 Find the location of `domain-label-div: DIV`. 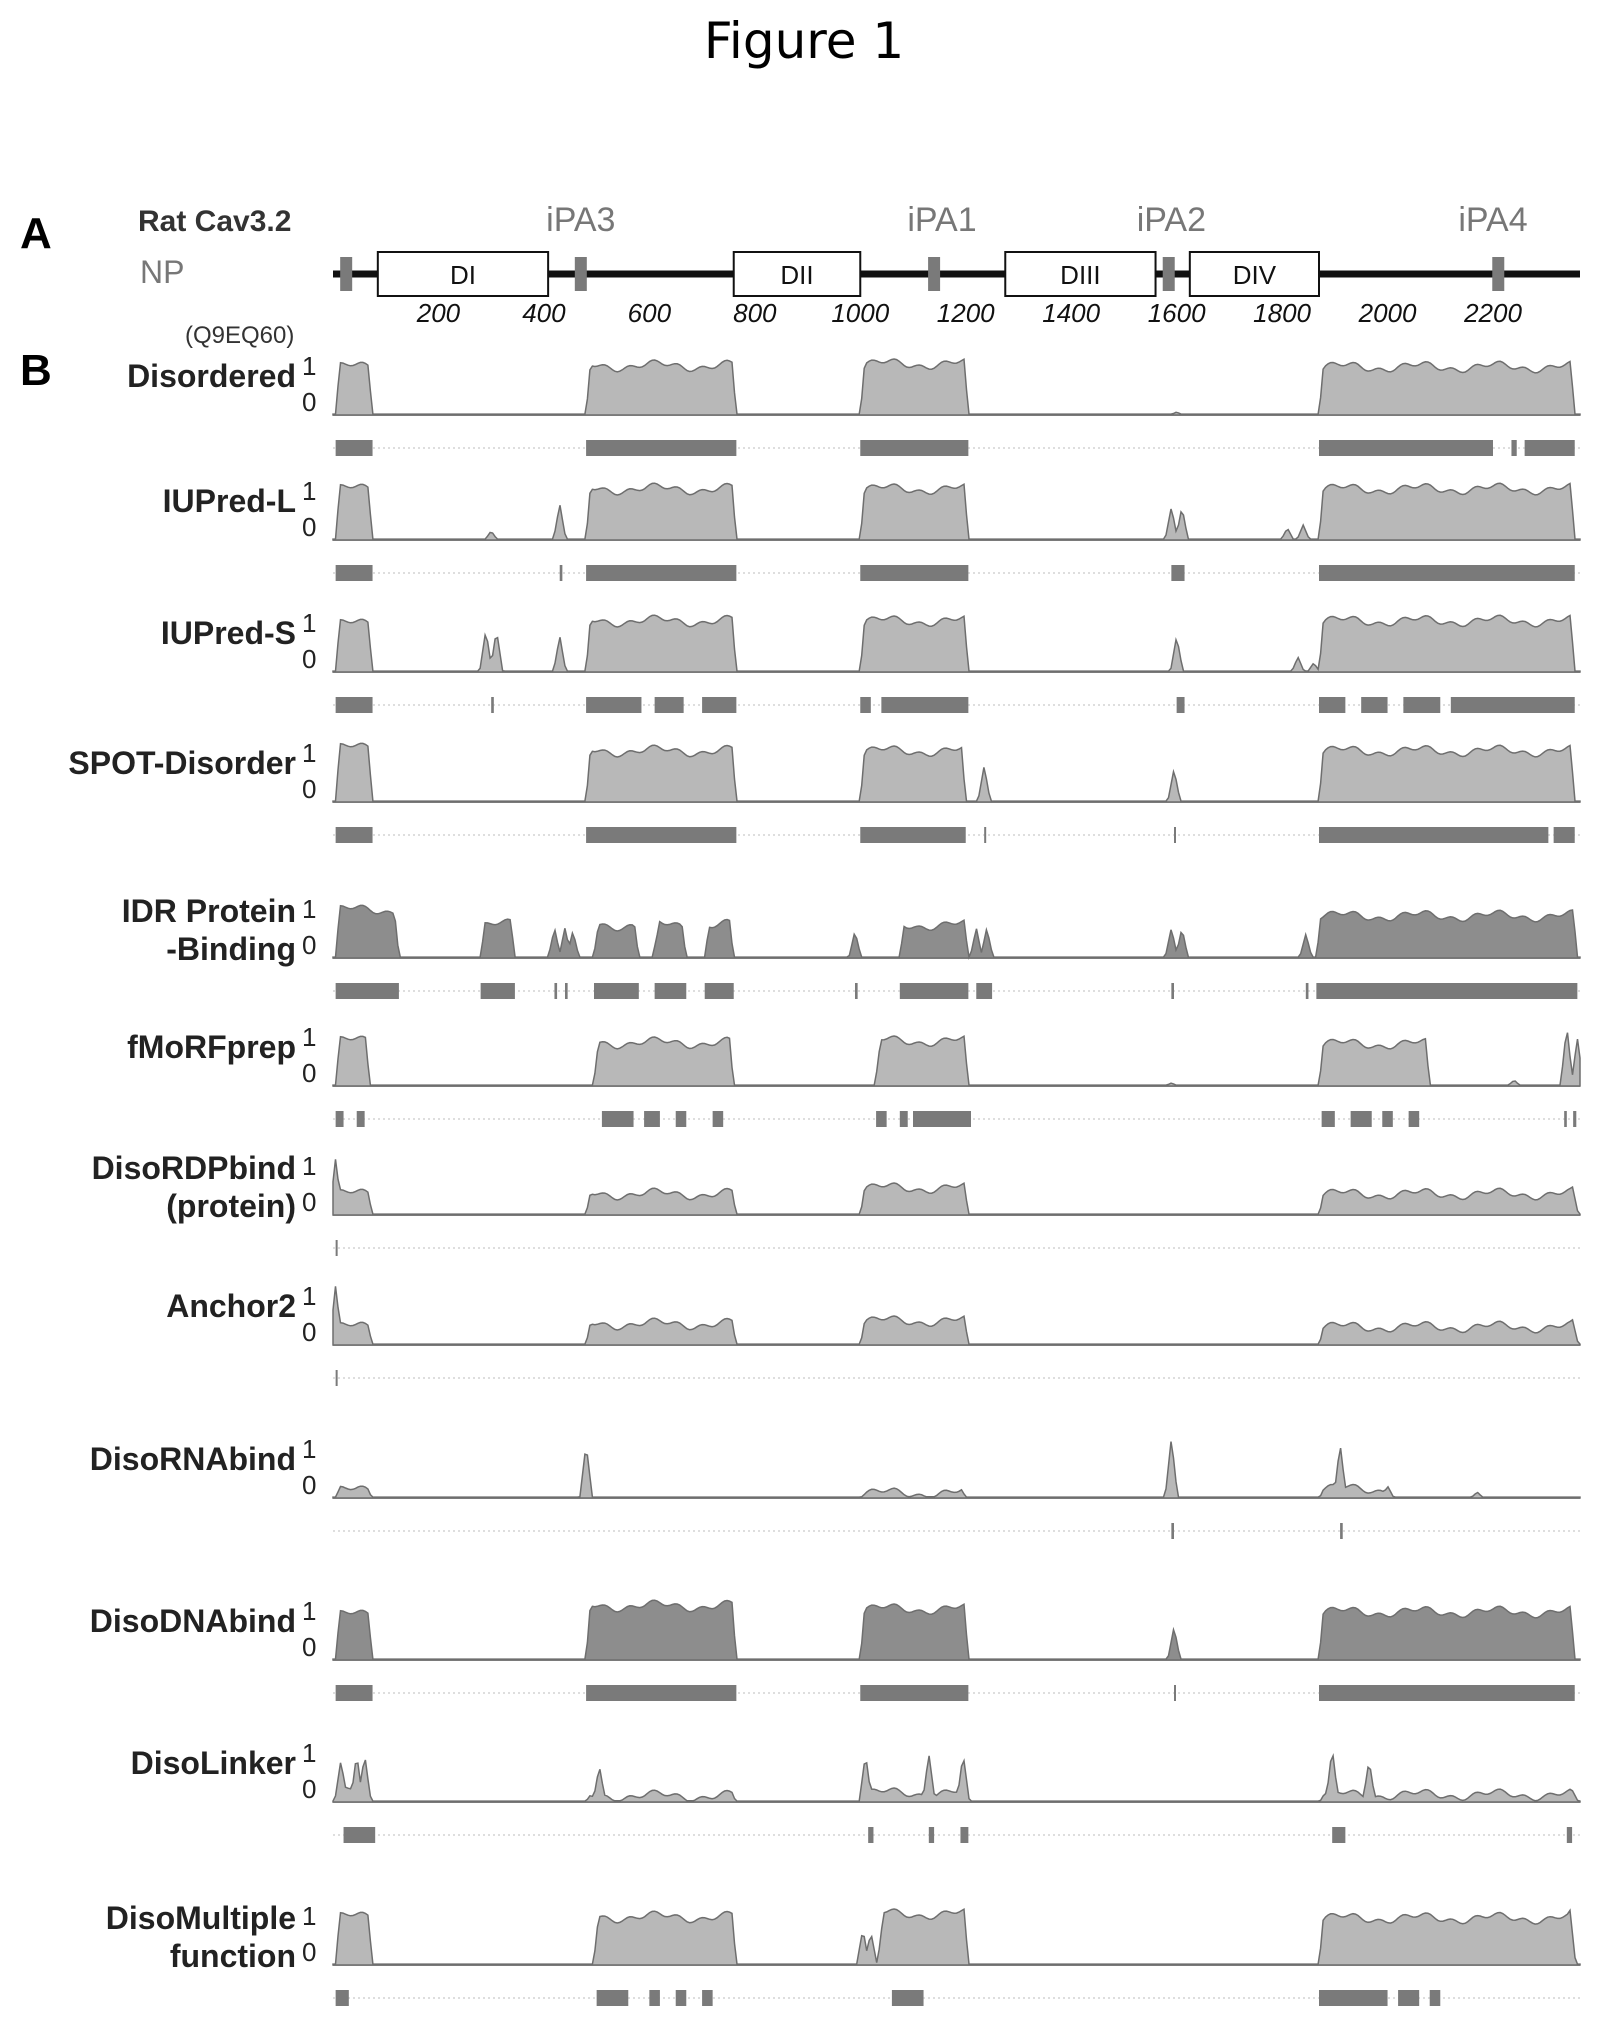

domain-label-div: DIV is located at coordinates (1255, 275).